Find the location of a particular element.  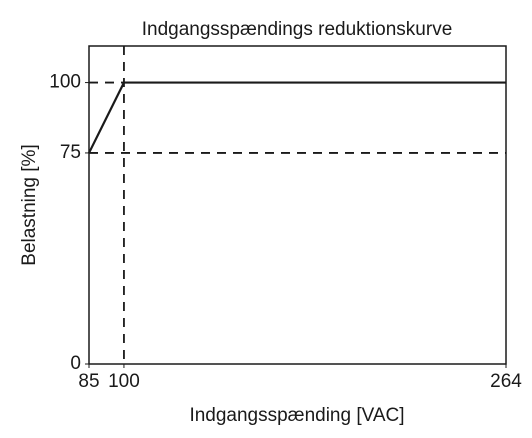

y-tick-label: 0 is located at coordinates (75, 363).